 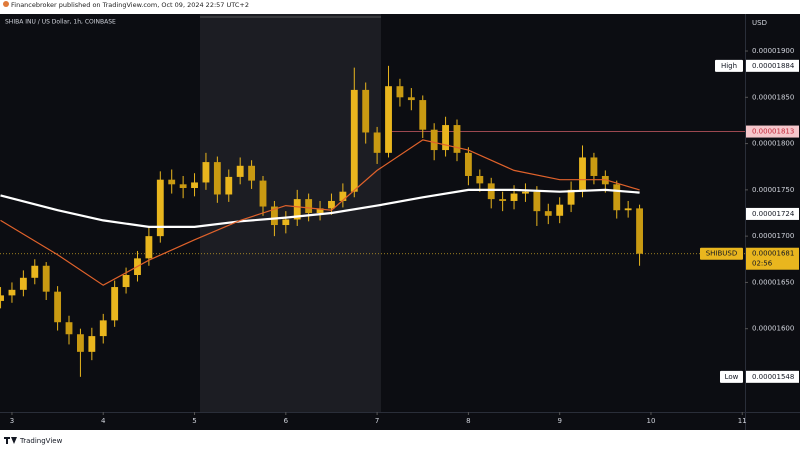 I want to click on y-tick-label: 0.00001800, so click(x=773, y=144).